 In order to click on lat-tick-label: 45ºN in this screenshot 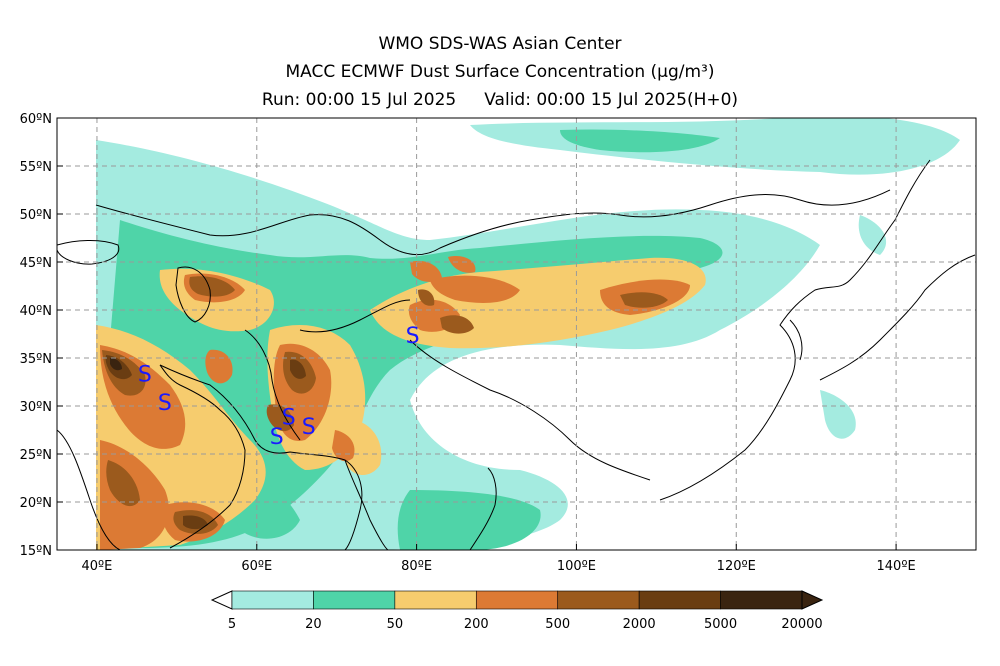, I will do `click(36, 263)`.